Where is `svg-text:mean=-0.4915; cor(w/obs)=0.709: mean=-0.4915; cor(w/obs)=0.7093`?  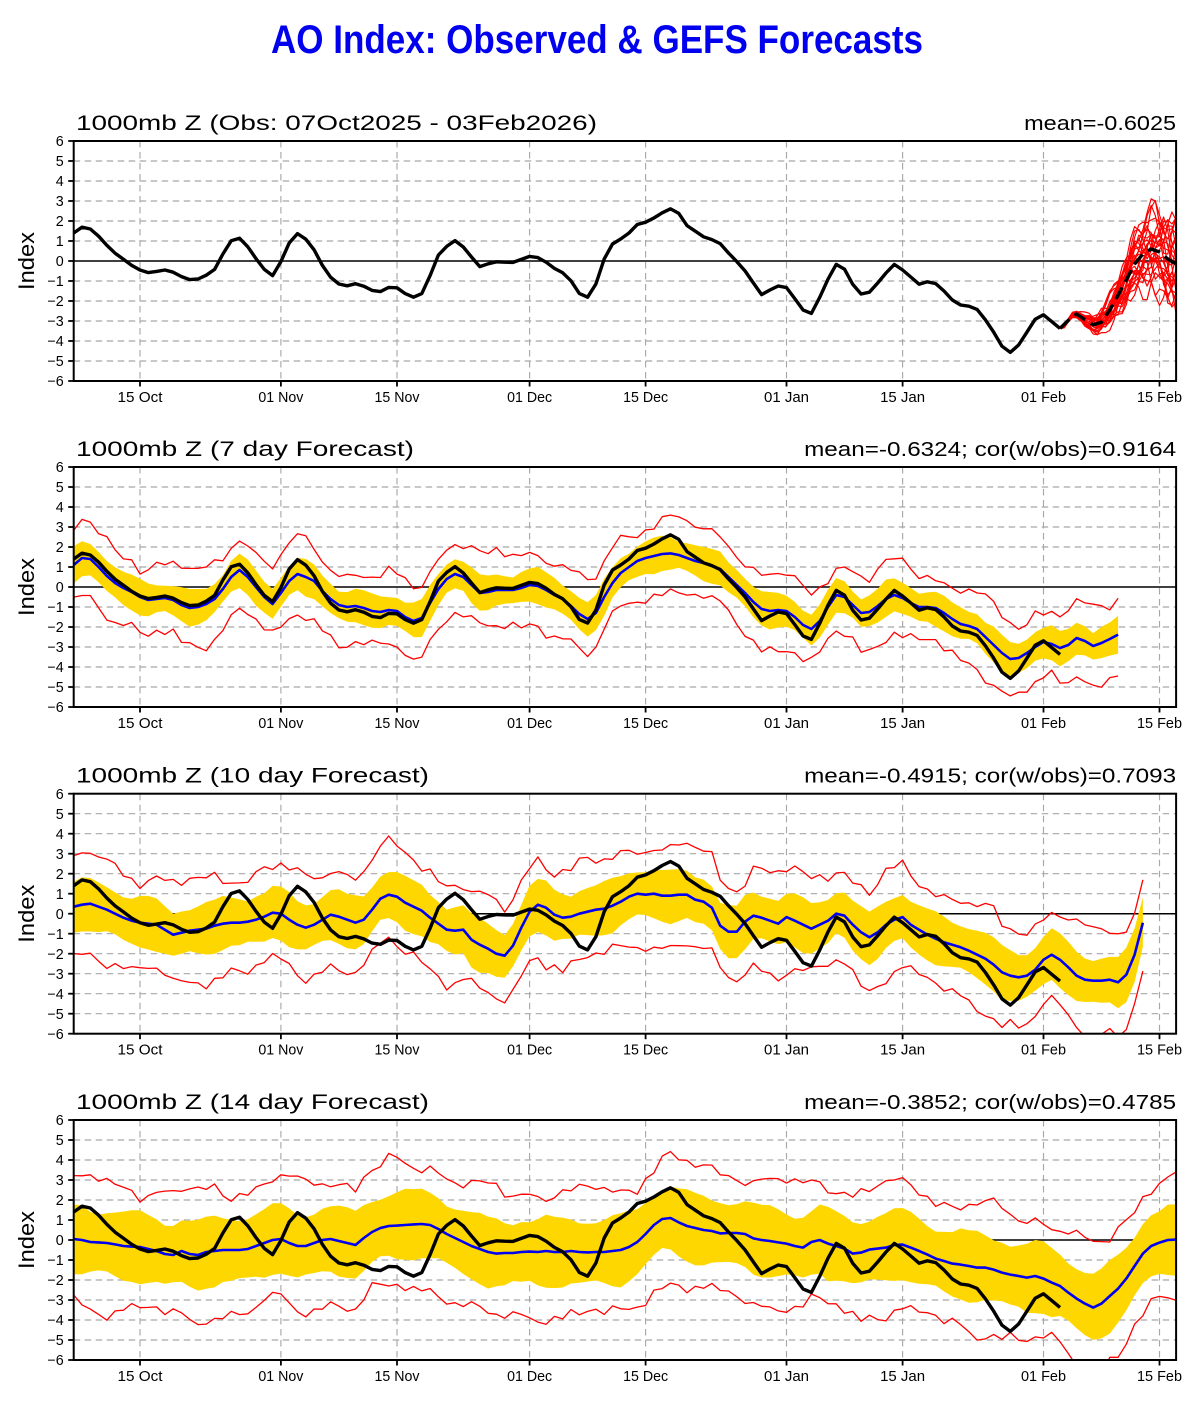 svg-text:mean=-0.4915; cor(w/obs)=0.709: mean=-0.4915; cor(w/obs)=0.7093 is located at coordinates (990, 777).